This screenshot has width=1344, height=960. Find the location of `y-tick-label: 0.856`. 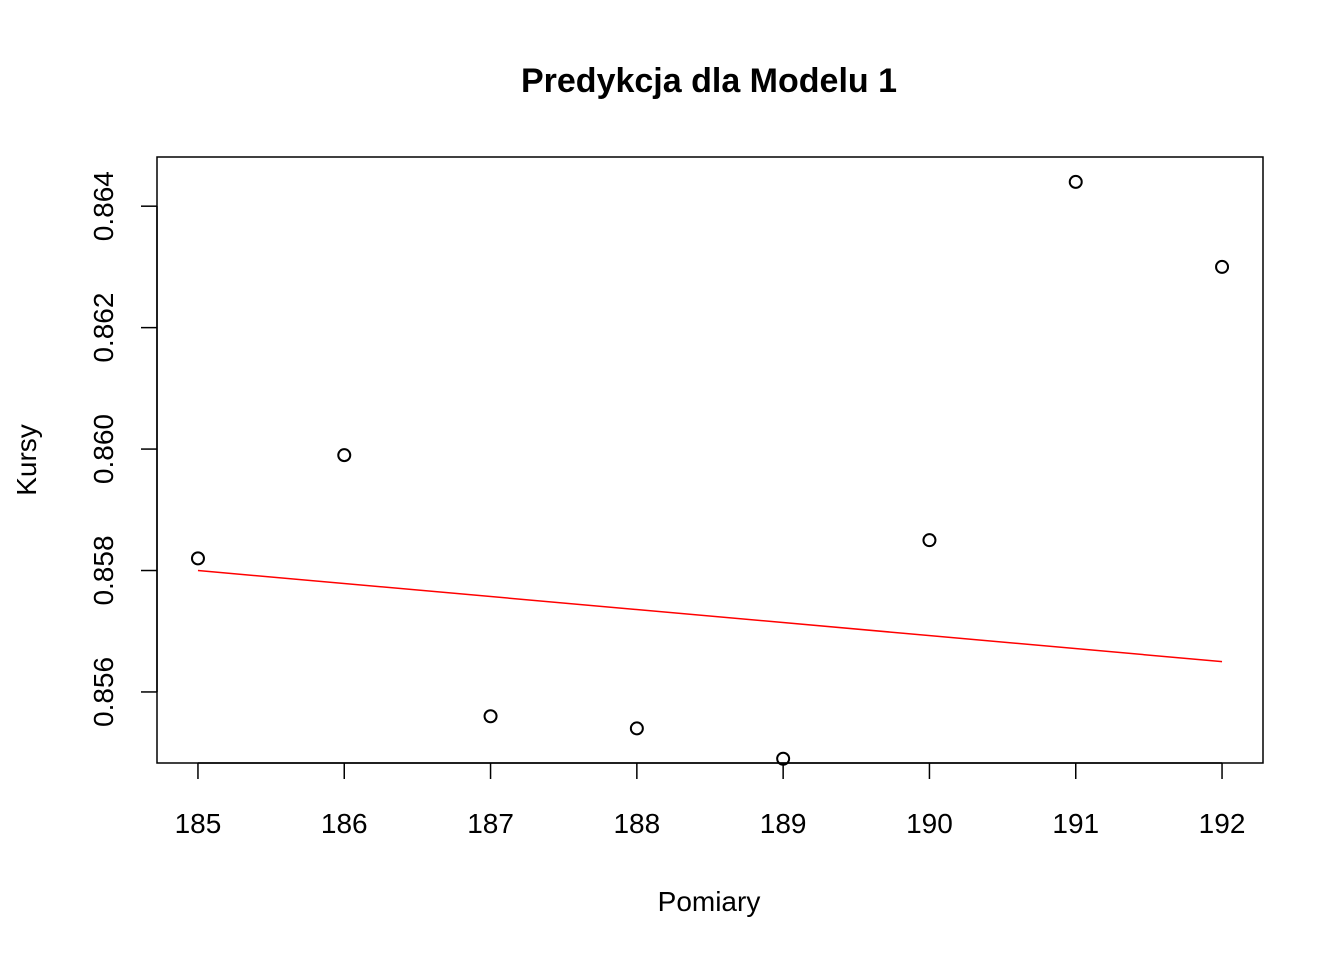

y-tick-label: 0.856 is located at coordinates (103, 692).